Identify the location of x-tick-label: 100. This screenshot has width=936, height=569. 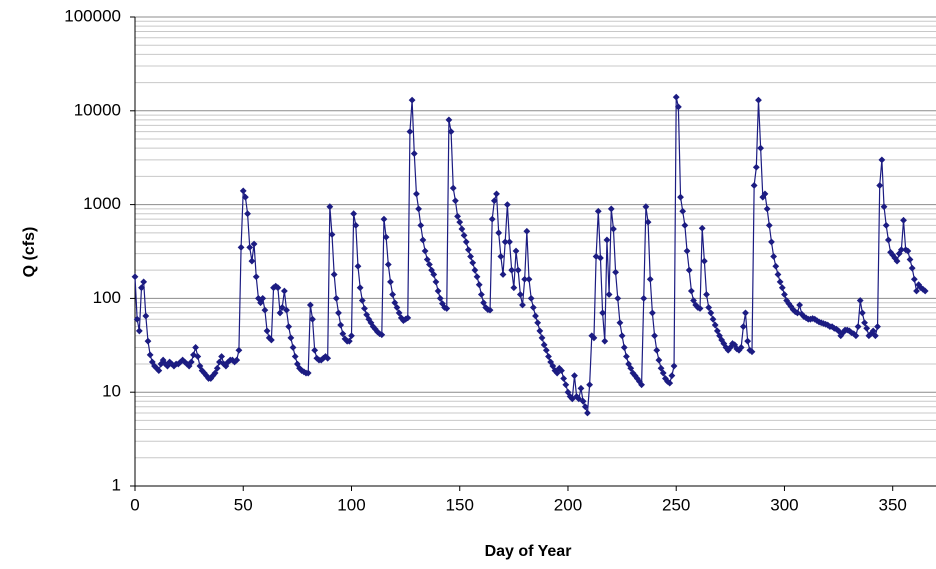
(351, 504).